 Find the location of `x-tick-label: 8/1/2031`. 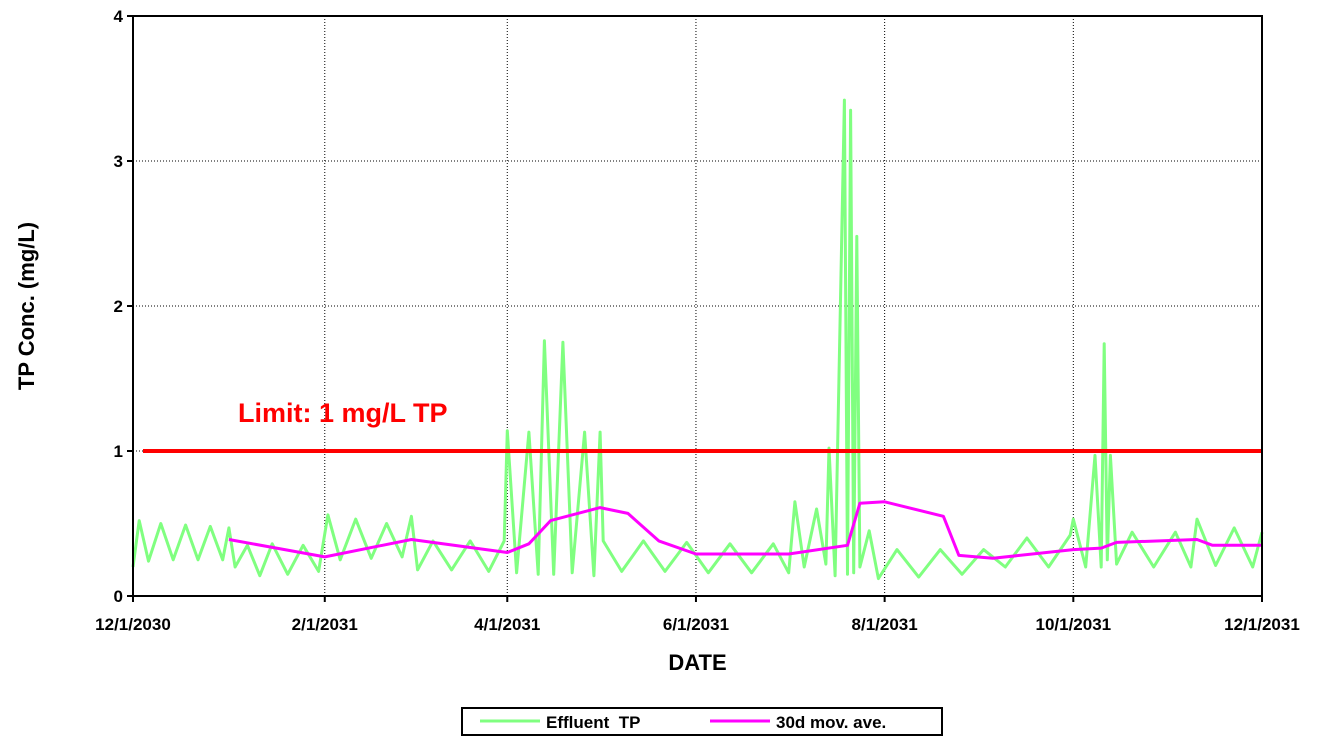

x-tick-label: 8/1/2031 is located at coordinates (885, 624).